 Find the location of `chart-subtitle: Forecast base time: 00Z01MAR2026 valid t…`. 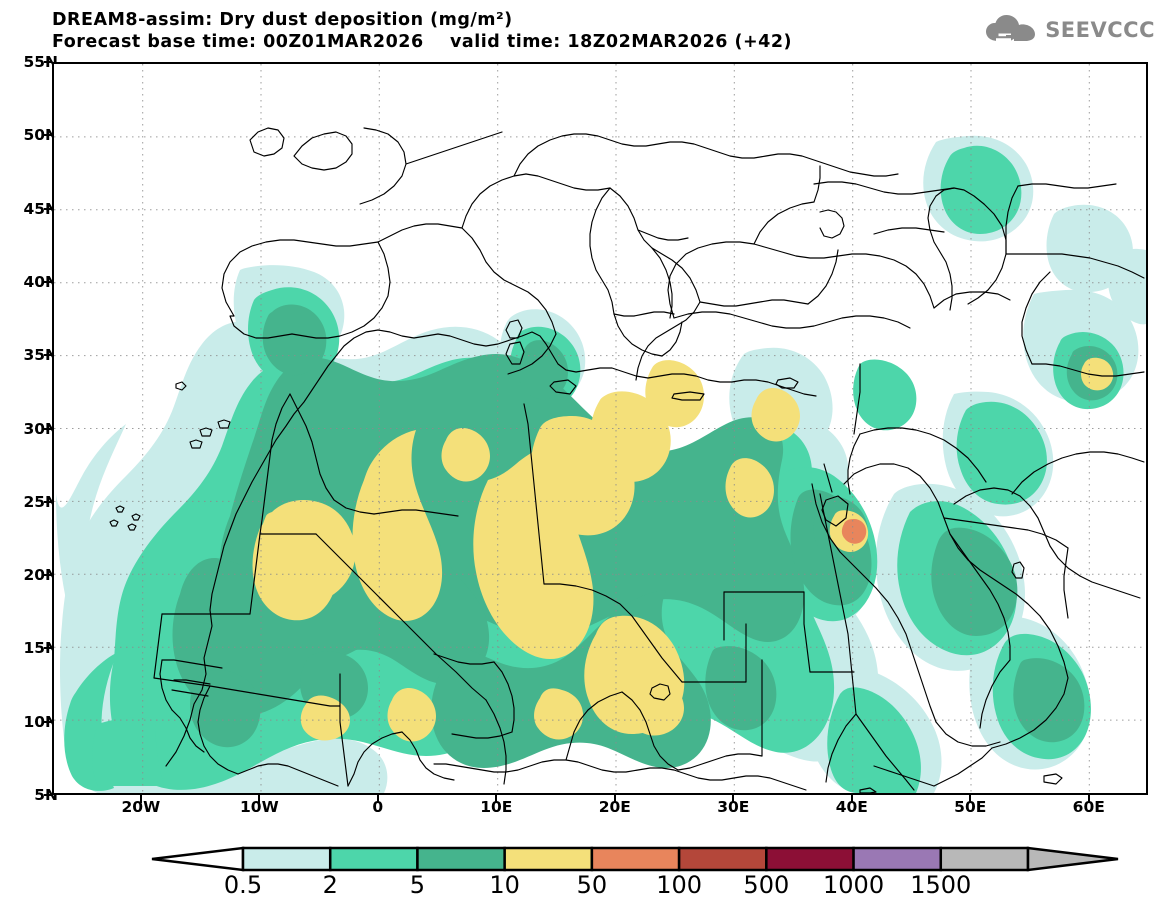

chart-subtitle: Forecast base time: 00Z01MAR2026 valid t… is located at coordinates (422, 42).